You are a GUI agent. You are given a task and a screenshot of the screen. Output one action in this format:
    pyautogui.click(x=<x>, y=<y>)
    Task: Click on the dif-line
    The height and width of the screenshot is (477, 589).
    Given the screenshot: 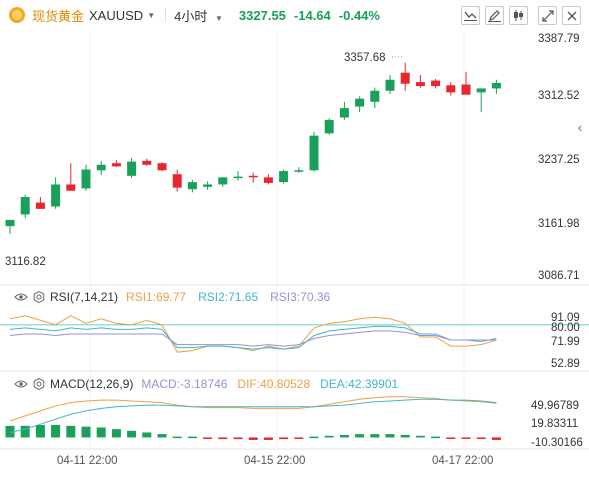 What is the action you would take?
    pyautogui.click(x=253, y=409)
    